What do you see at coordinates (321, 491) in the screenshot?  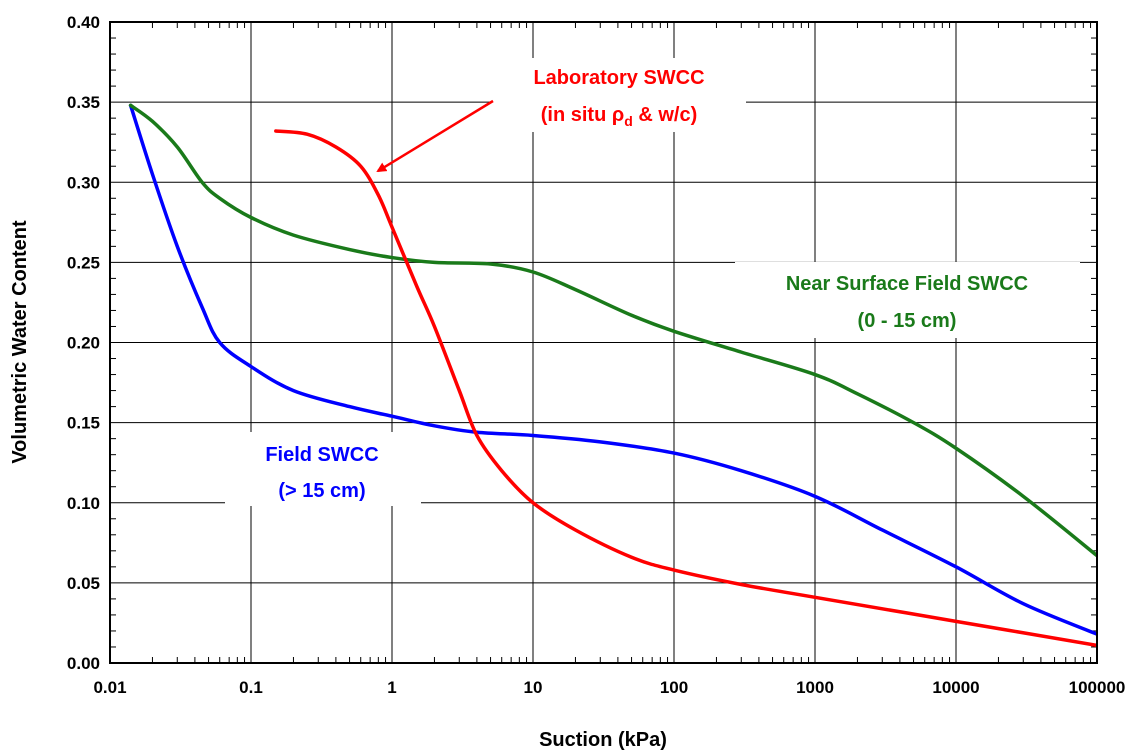 I see `field-label-line2: (> 15 cm)` at bounding box center [321, 491].